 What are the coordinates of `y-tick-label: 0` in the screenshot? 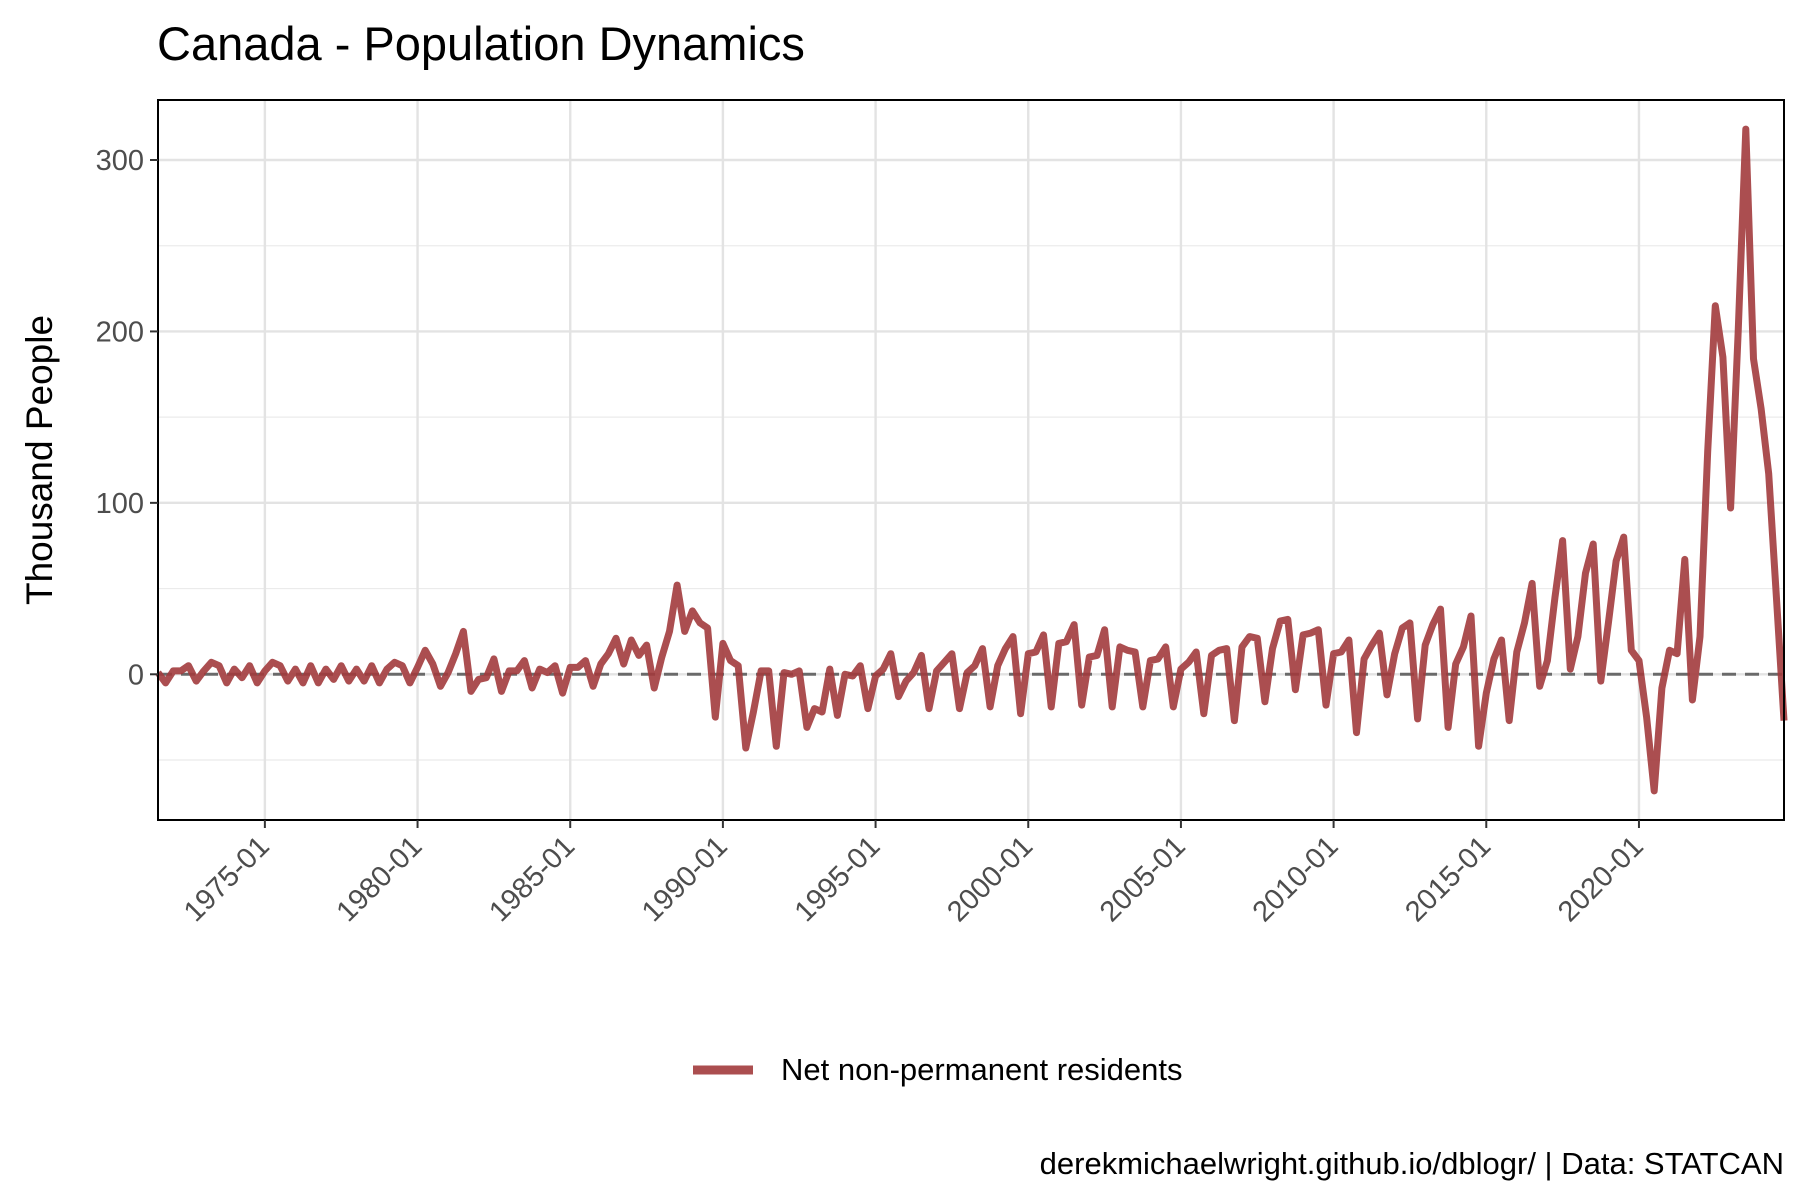 It's located at (136, 675).